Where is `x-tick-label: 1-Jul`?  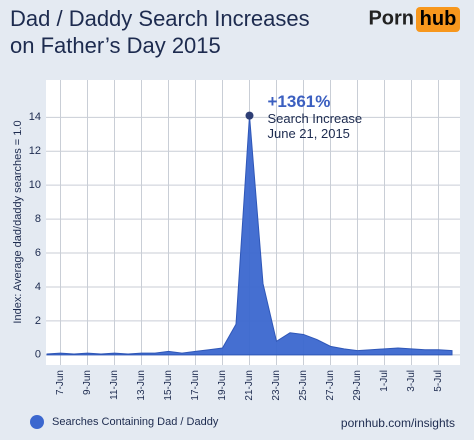 x-tick-label: 1-Jul is located at coordinates (384, 381).